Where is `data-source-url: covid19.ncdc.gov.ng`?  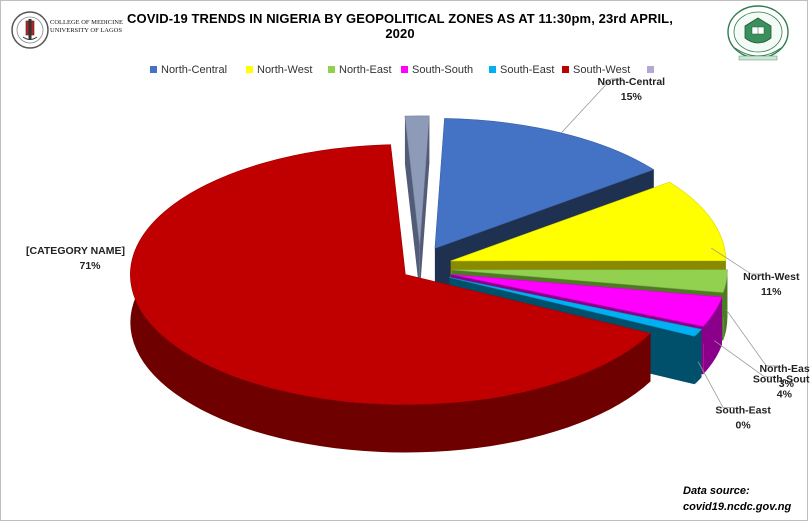
data-source-url: covid19.ncdc.gov.ng is located at coordinates (737, 507).